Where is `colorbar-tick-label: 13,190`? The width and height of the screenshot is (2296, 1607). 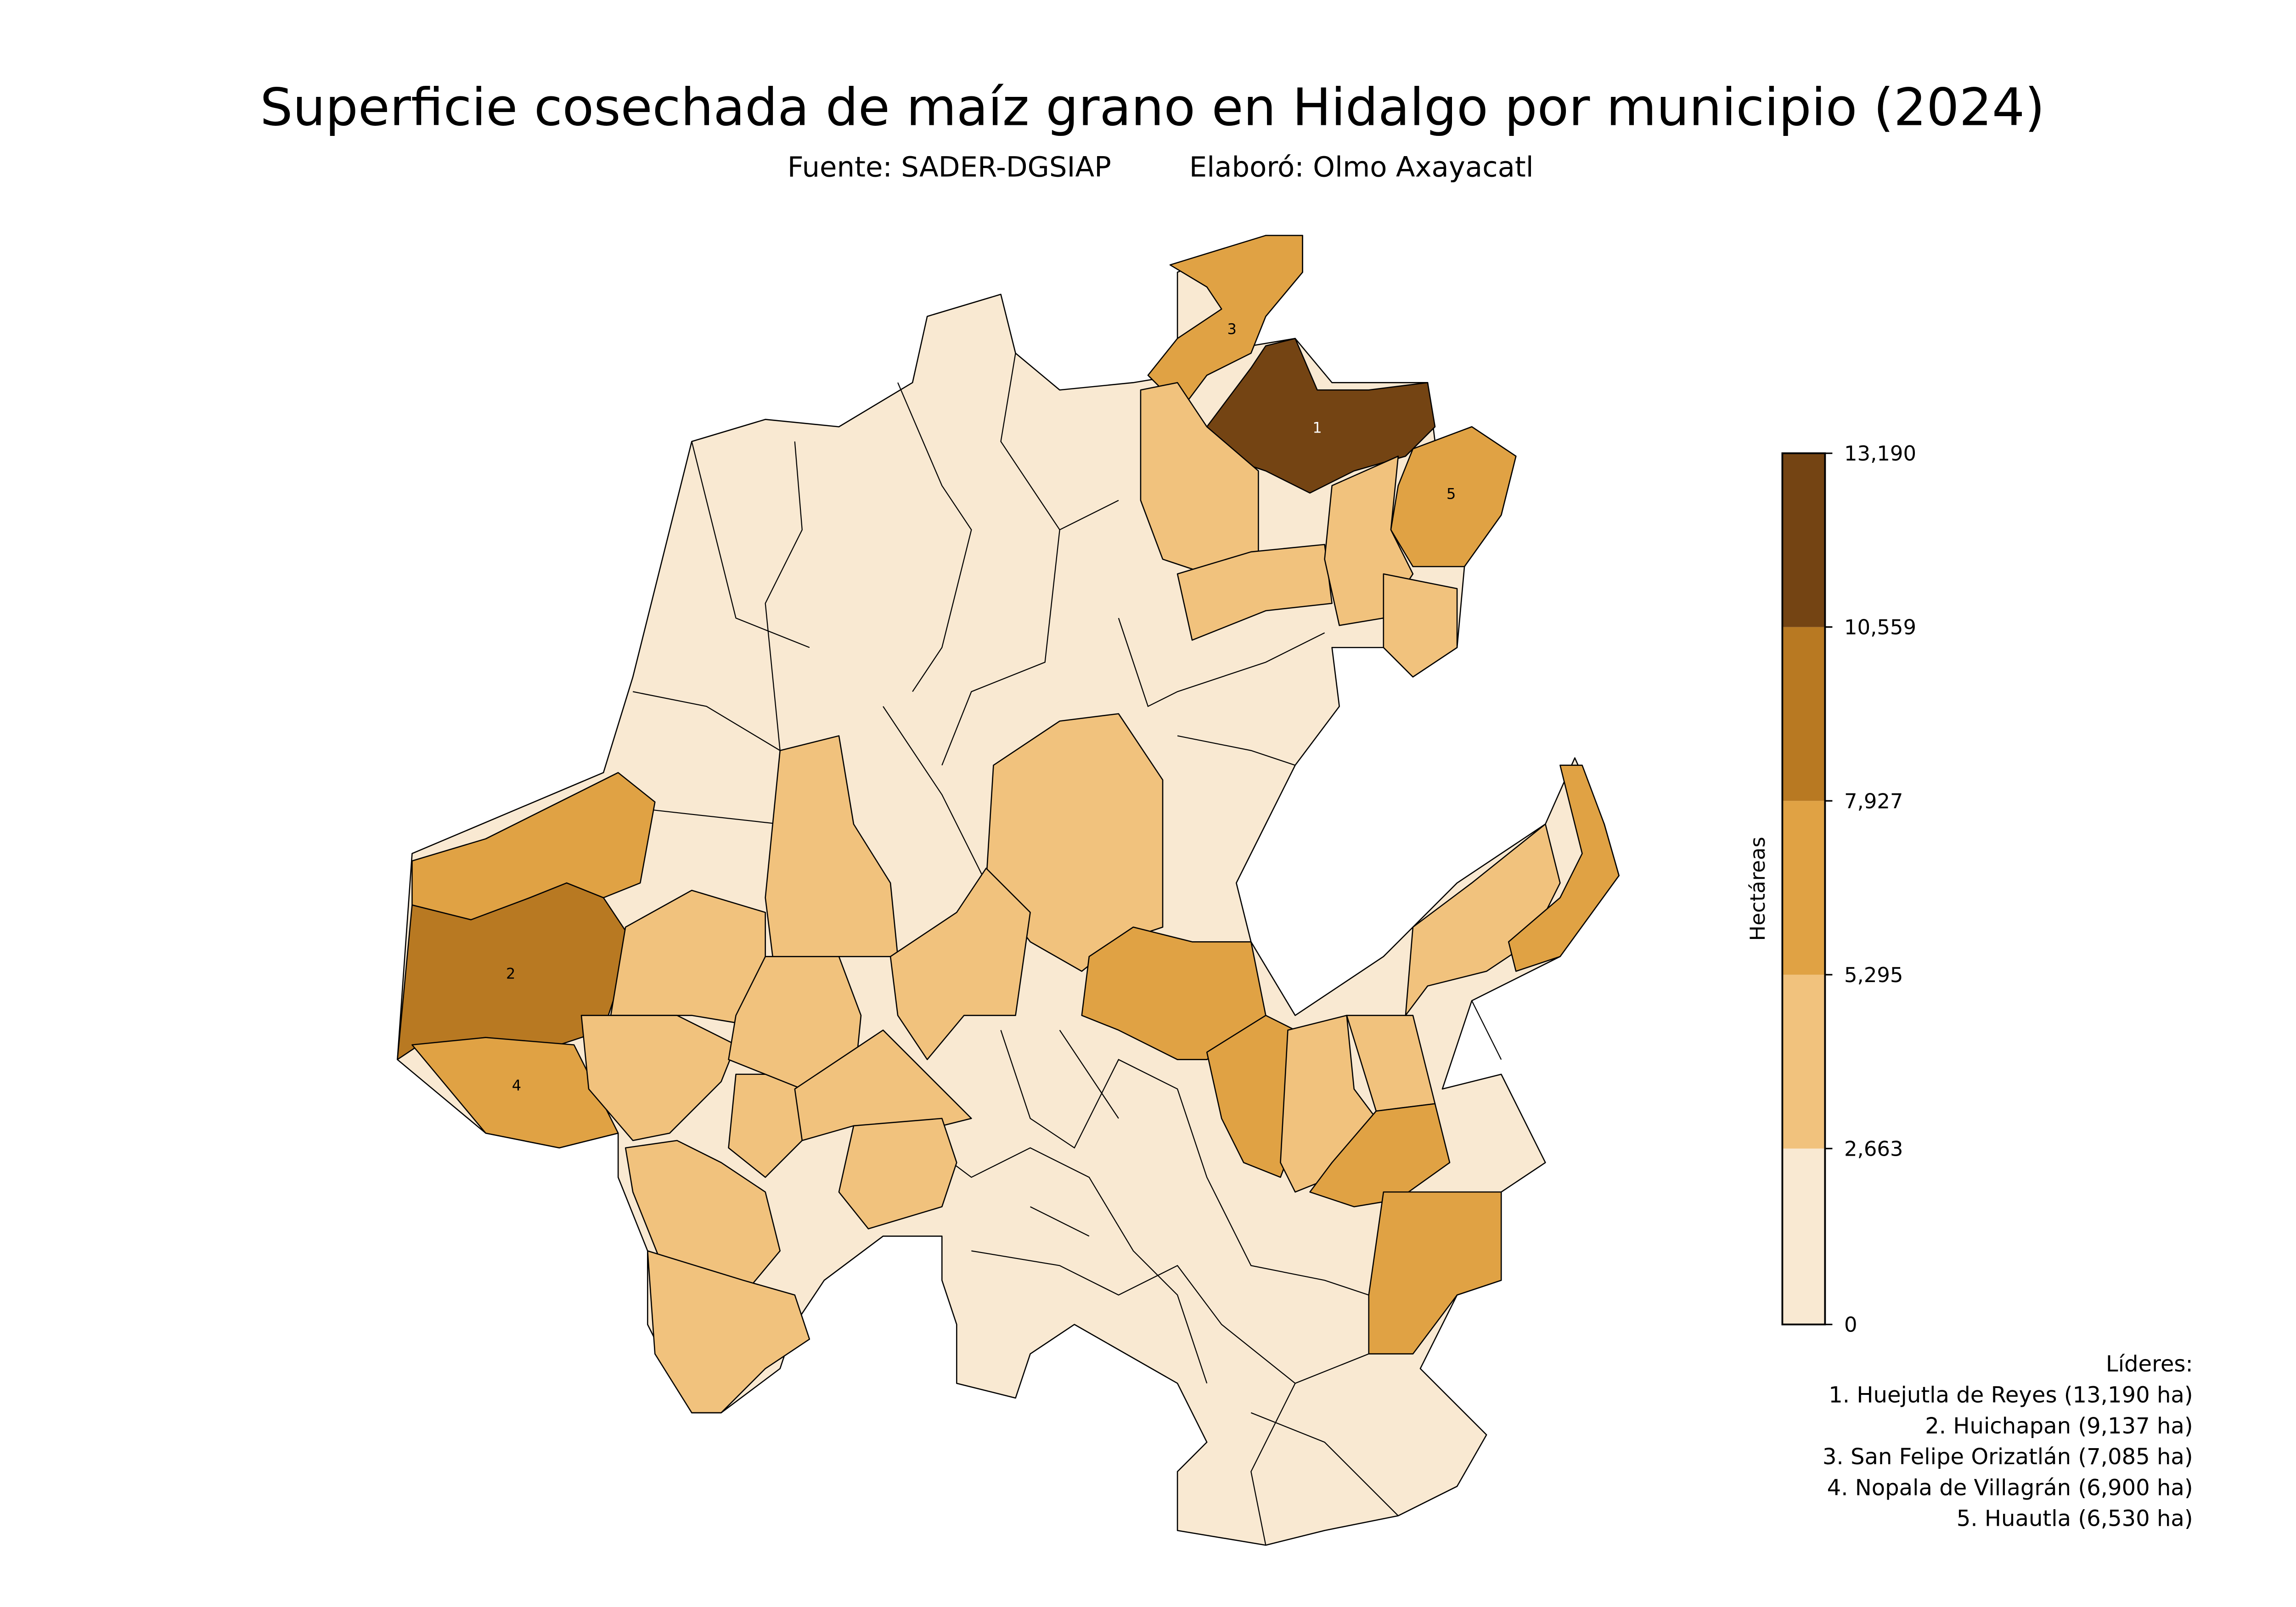
colorbar-tick-label: 13,190 is located at coordinates (1880, 453).